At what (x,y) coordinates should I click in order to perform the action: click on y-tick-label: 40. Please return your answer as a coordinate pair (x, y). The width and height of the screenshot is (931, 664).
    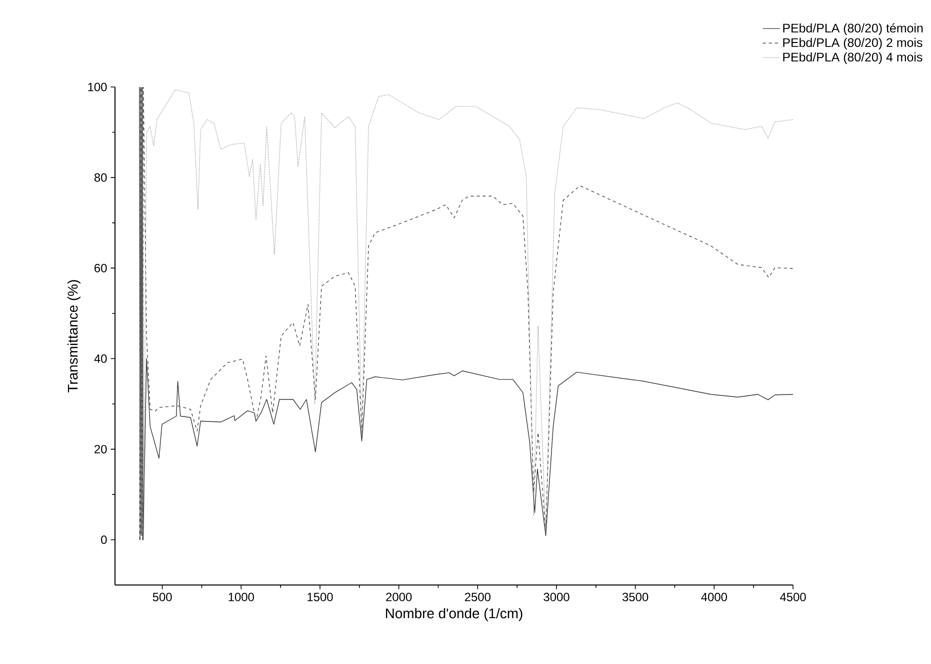
    Looking at the image, I should click on (100, 358).